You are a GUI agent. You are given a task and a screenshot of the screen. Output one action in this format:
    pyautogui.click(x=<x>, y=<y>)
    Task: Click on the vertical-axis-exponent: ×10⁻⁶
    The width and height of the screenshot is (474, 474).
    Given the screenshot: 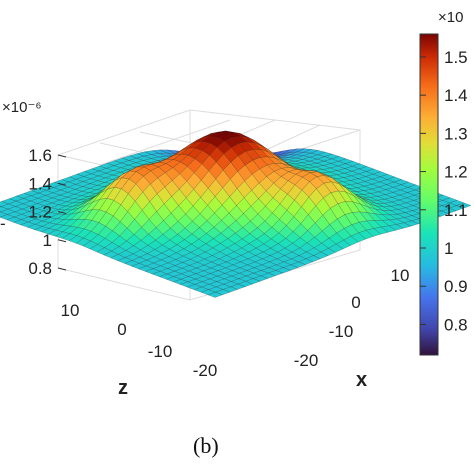 What is the action you would take?
    pyautogui.click(x=22, y=107)
    